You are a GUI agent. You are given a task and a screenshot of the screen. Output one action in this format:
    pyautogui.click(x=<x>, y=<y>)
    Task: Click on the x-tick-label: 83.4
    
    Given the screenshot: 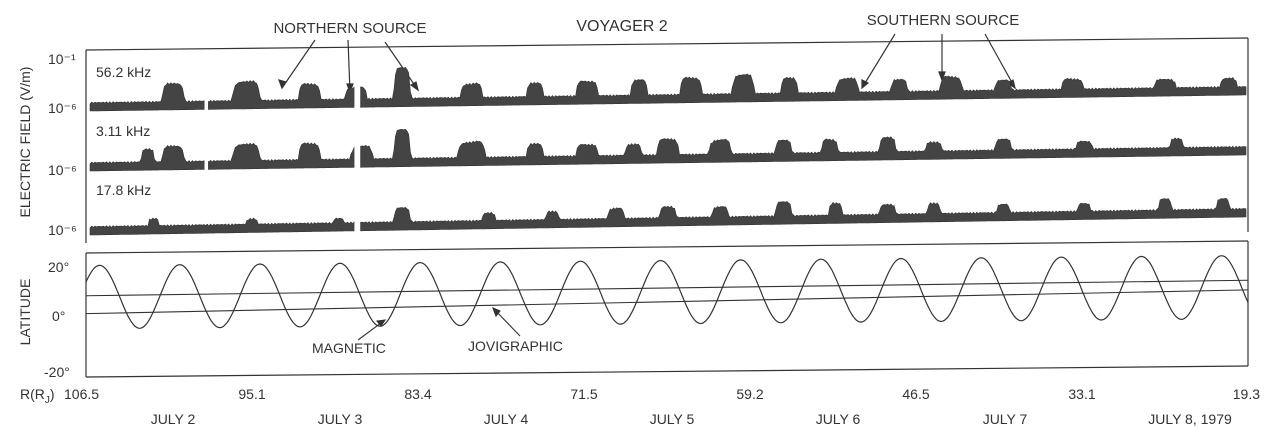 What is the action you would take?
    pyautogui.click(x=417, y=394)
    